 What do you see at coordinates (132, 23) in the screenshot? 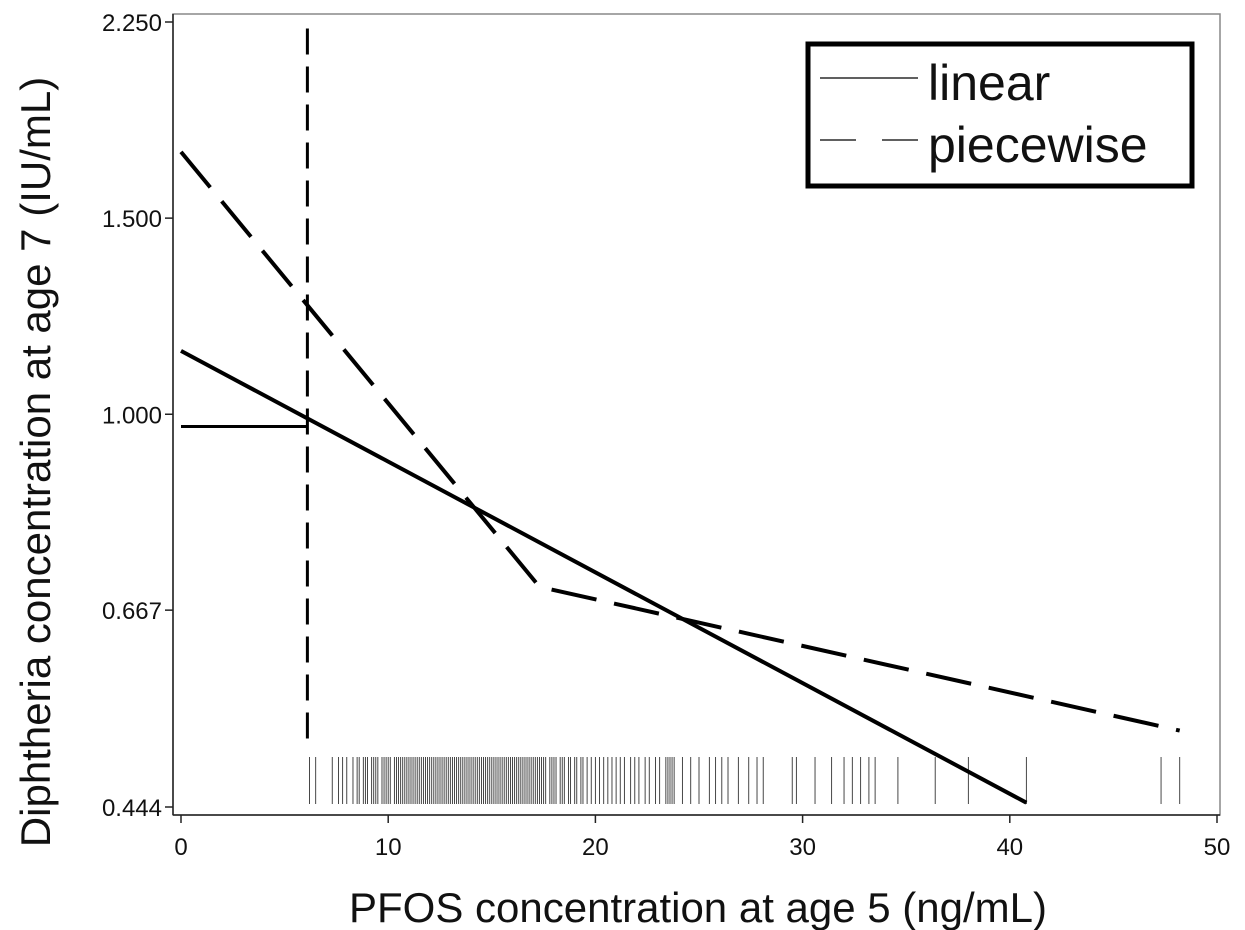
I see `y-tick-label: 2.250` at bounding box center [132, 23].